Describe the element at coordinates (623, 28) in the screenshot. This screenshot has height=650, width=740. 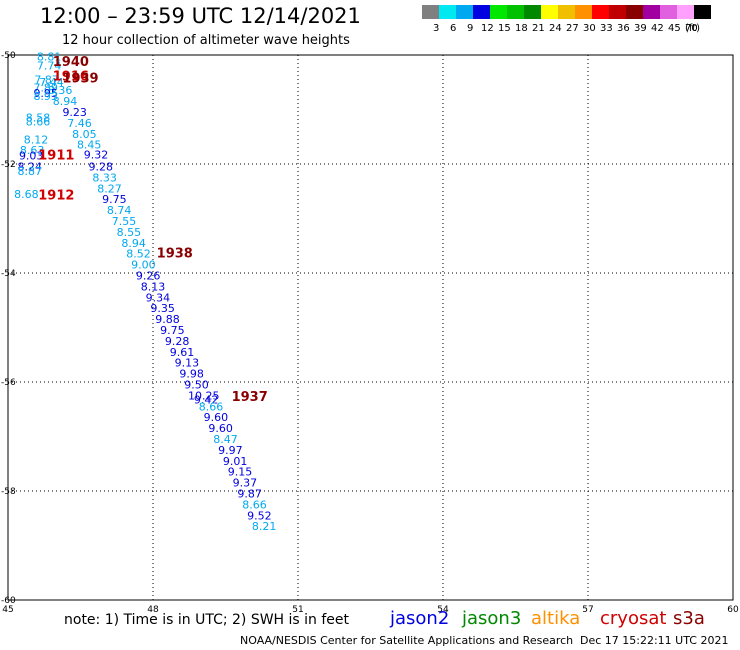
I see `legend-label: 36` at that location.